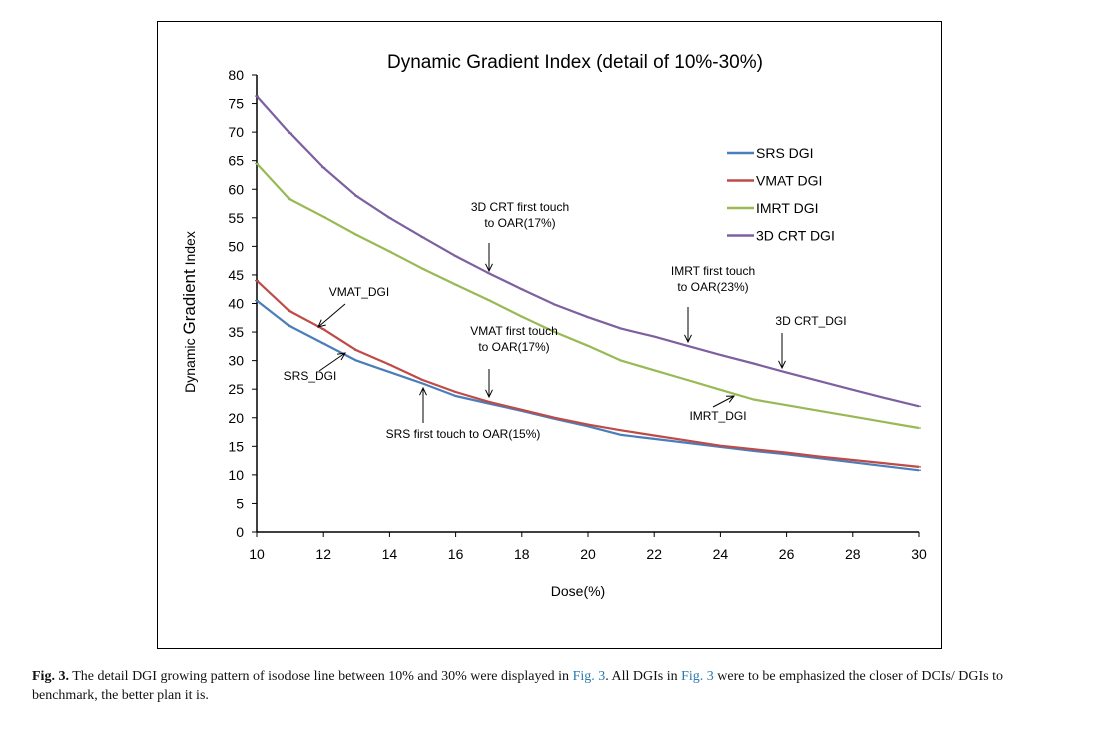  What do you see at coordinates (310, 376) in the screenshot?
I see `annotation-text: SRS_DGI` at bounding box center [310, 376].